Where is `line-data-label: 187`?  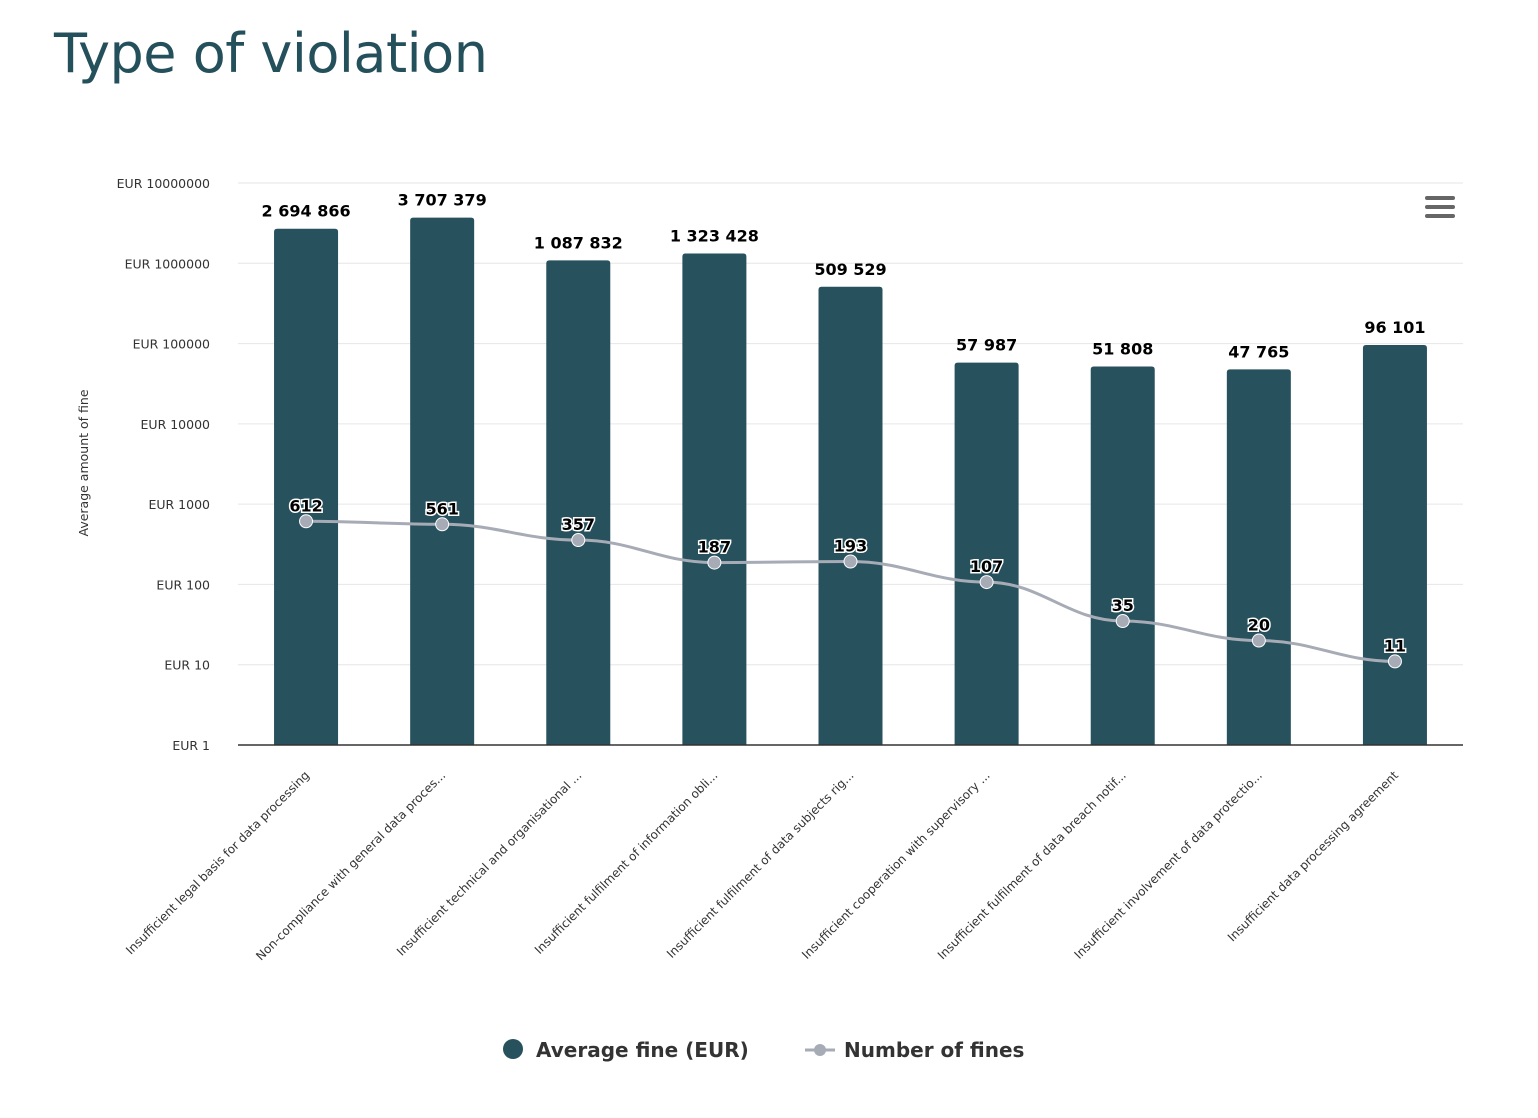 line-data-label: 187 is located at coordinates (714, 547).